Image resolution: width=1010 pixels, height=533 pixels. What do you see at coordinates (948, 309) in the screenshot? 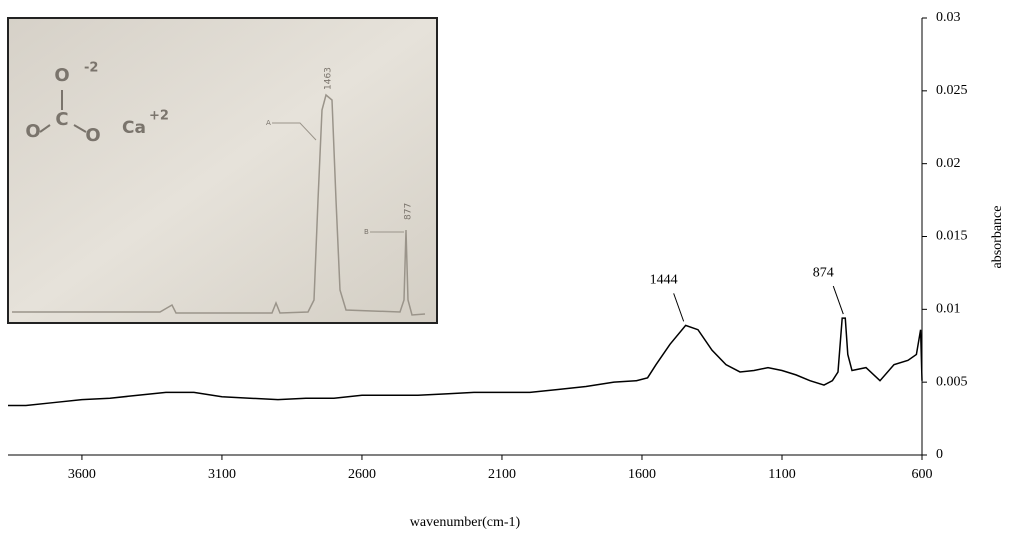
I see `y-tick-label: 0.01` at bounding box center [948, 309].